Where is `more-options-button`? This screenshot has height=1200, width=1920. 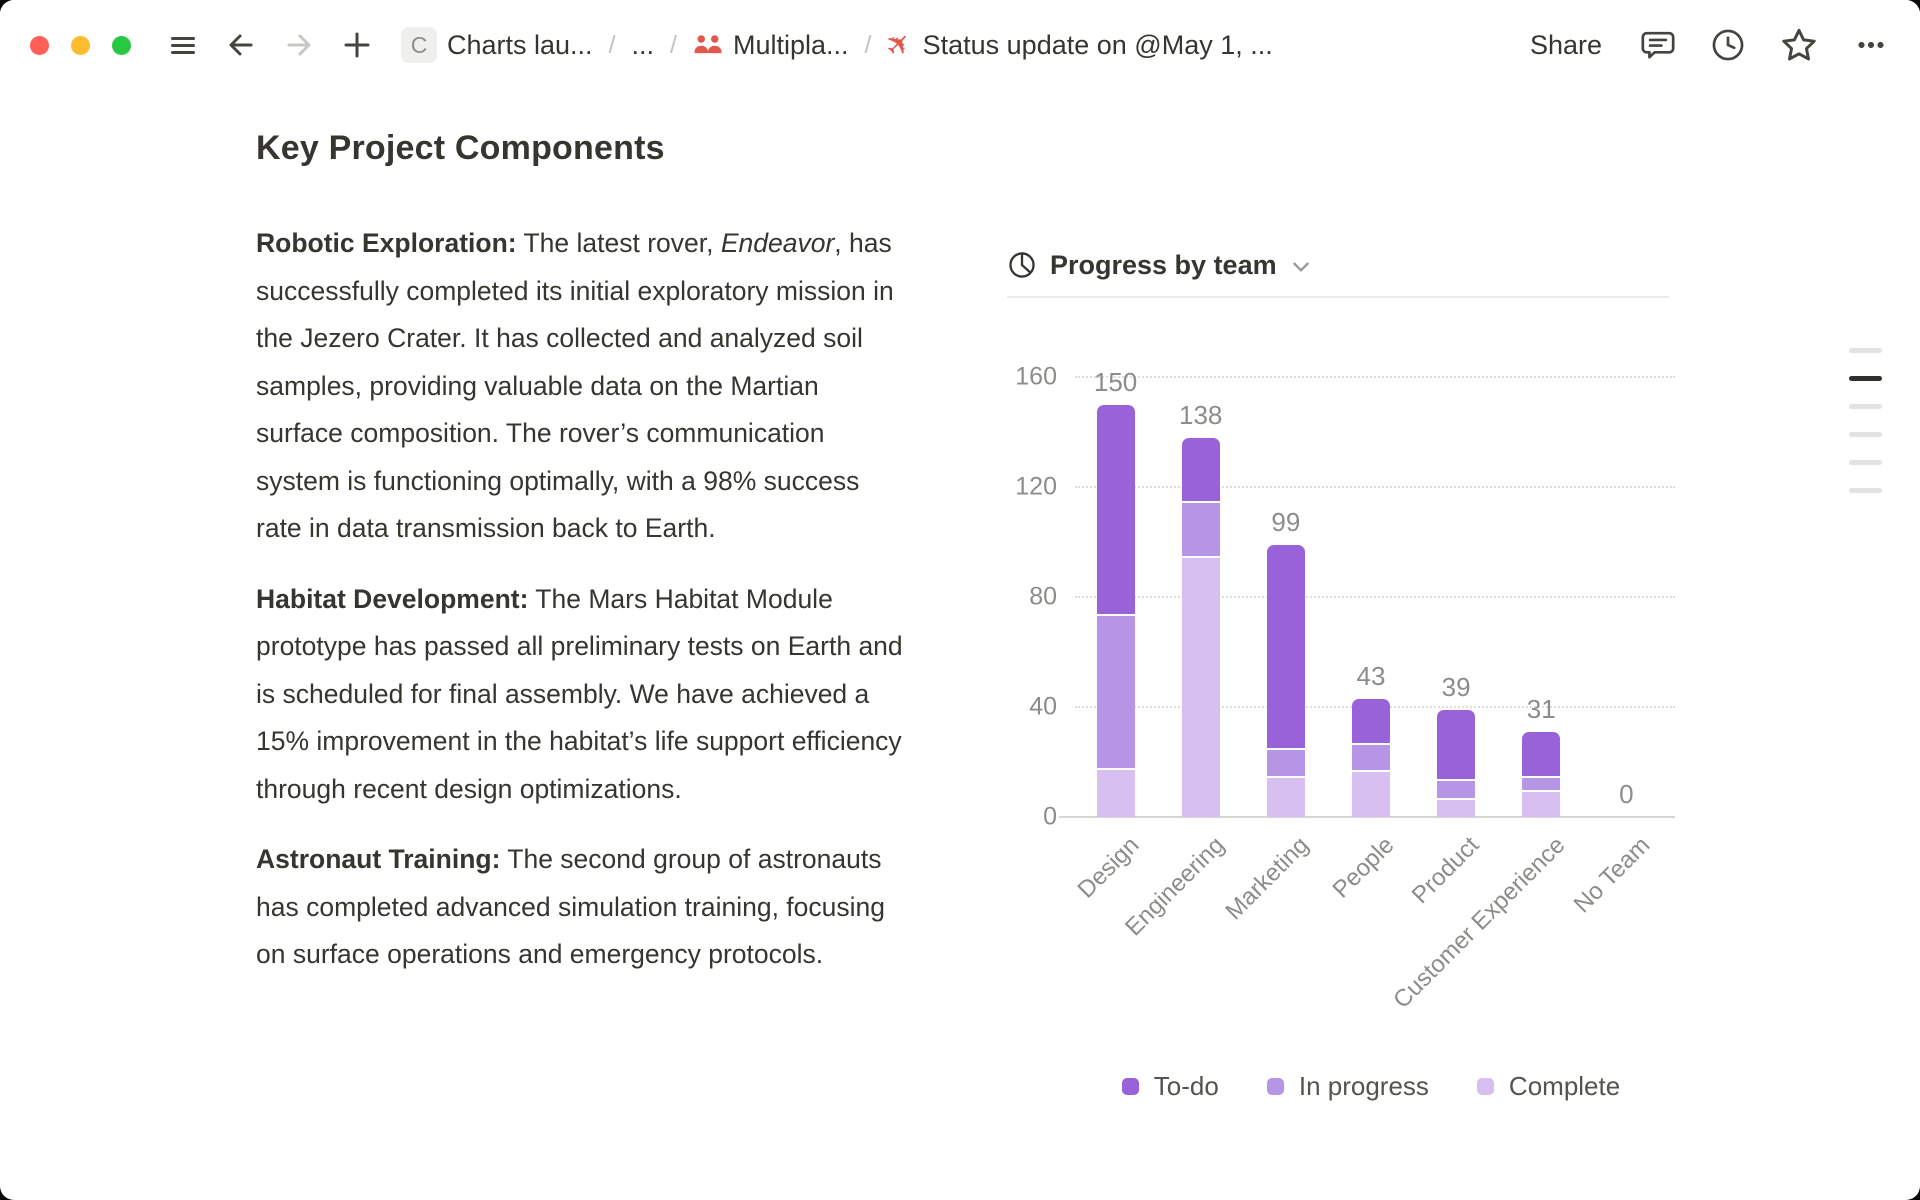 more-options-button is located at coordinates (1871, 45).